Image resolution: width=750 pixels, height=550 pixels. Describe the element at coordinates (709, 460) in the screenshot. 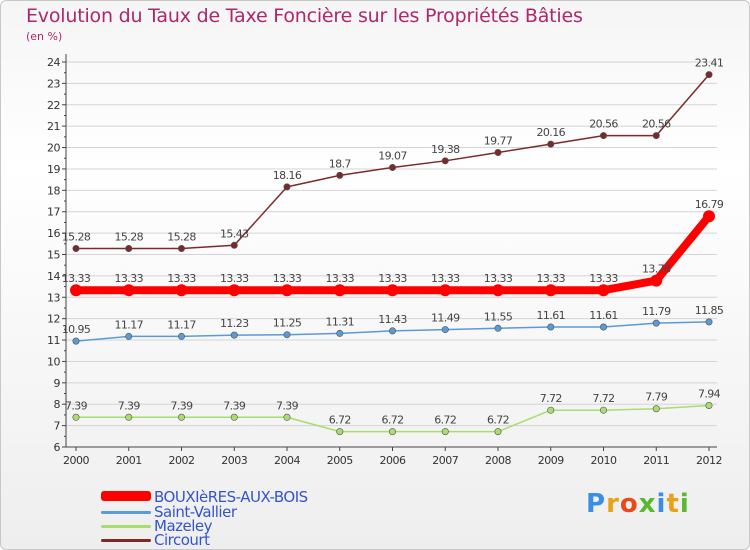

I see `x-tick-label: 2012` at that location.